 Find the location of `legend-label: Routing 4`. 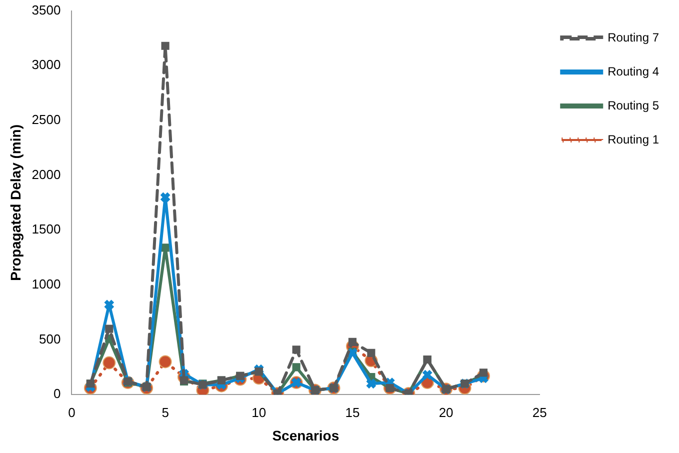

legend-label: Routing 4 is located at coordinates (634, 71).